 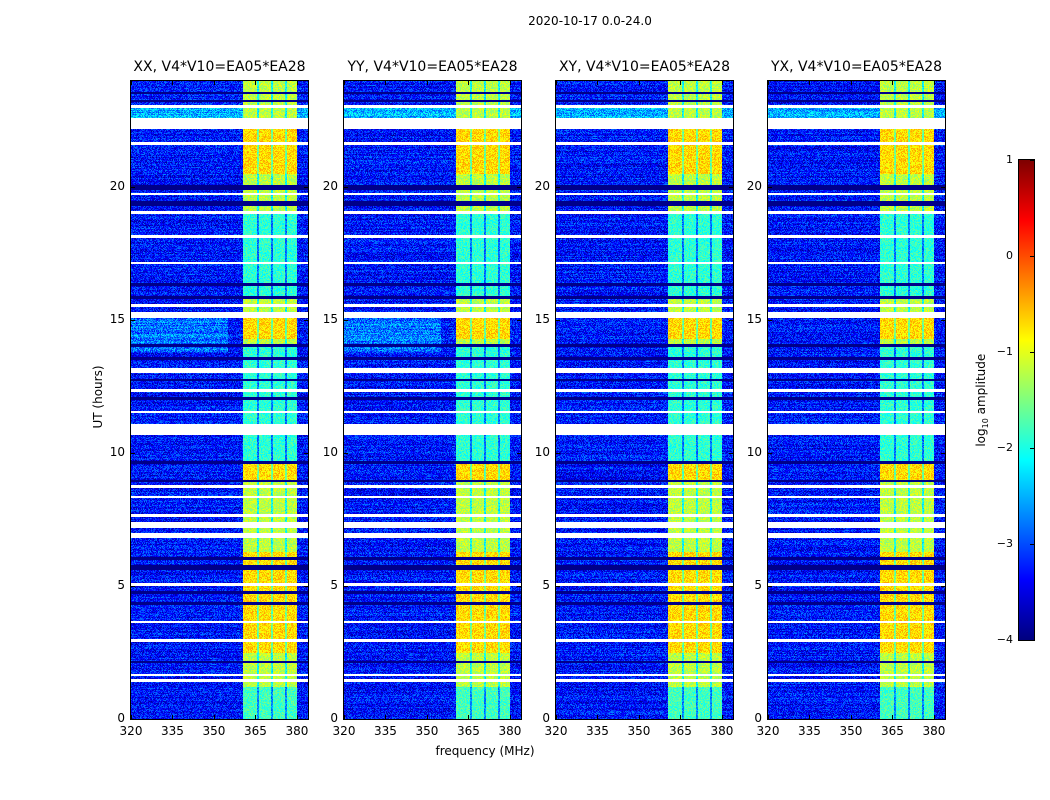 I want to click on colorbar-tick-label: −4, so click(x=1004, y=639).